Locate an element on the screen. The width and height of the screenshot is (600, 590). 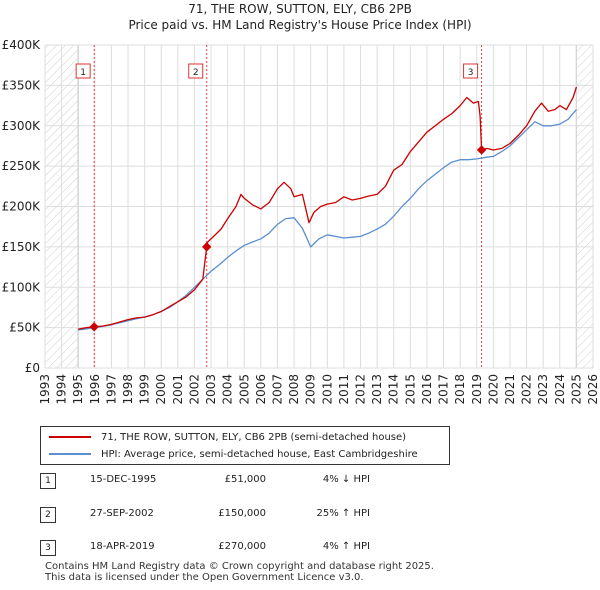
transaction-hpi: 4% ↓ HPI is located at coordinates (346, 479).